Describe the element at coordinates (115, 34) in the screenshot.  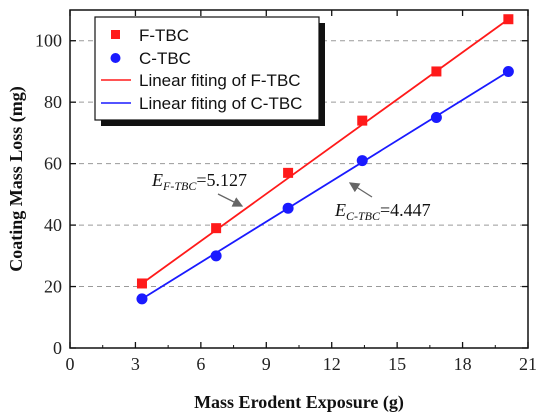
I see `legend-marker-f-tbc` at that location.